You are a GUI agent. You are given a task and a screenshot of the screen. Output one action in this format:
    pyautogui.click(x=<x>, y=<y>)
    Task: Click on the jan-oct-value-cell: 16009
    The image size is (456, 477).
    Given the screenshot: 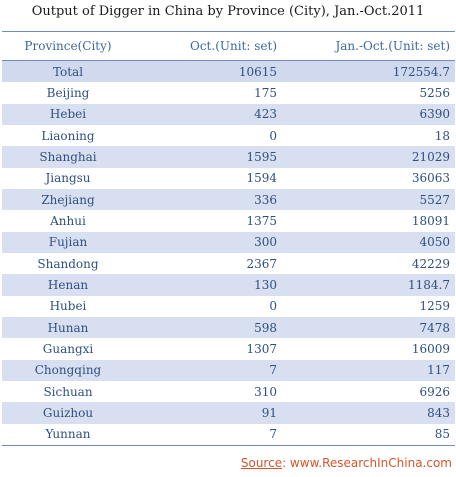 What is the action you would take?
    pyautogui.click(x=430, y=348)
    